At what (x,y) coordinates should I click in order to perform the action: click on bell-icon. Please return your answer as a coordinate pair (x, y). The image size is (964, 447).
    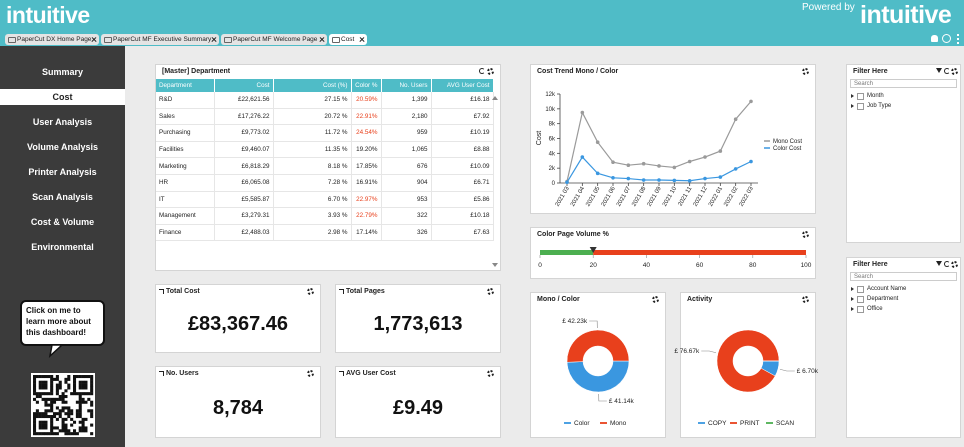
    Looking at the image, I should click on (934, 38).